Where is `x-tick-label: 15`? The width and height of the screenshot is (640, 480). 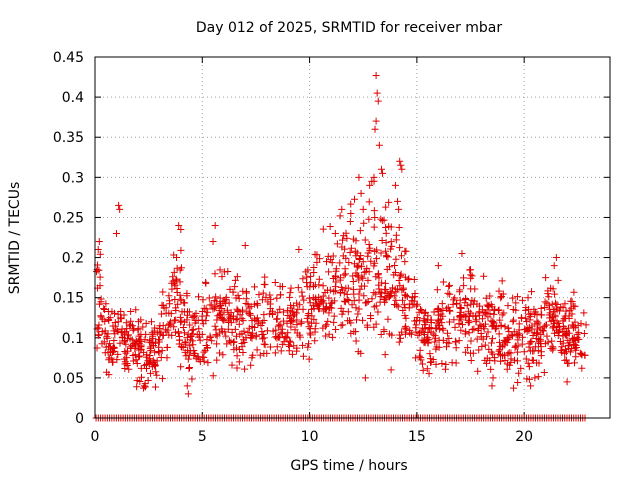 x-tick-label: 15 is located at coordinates (417, 437).